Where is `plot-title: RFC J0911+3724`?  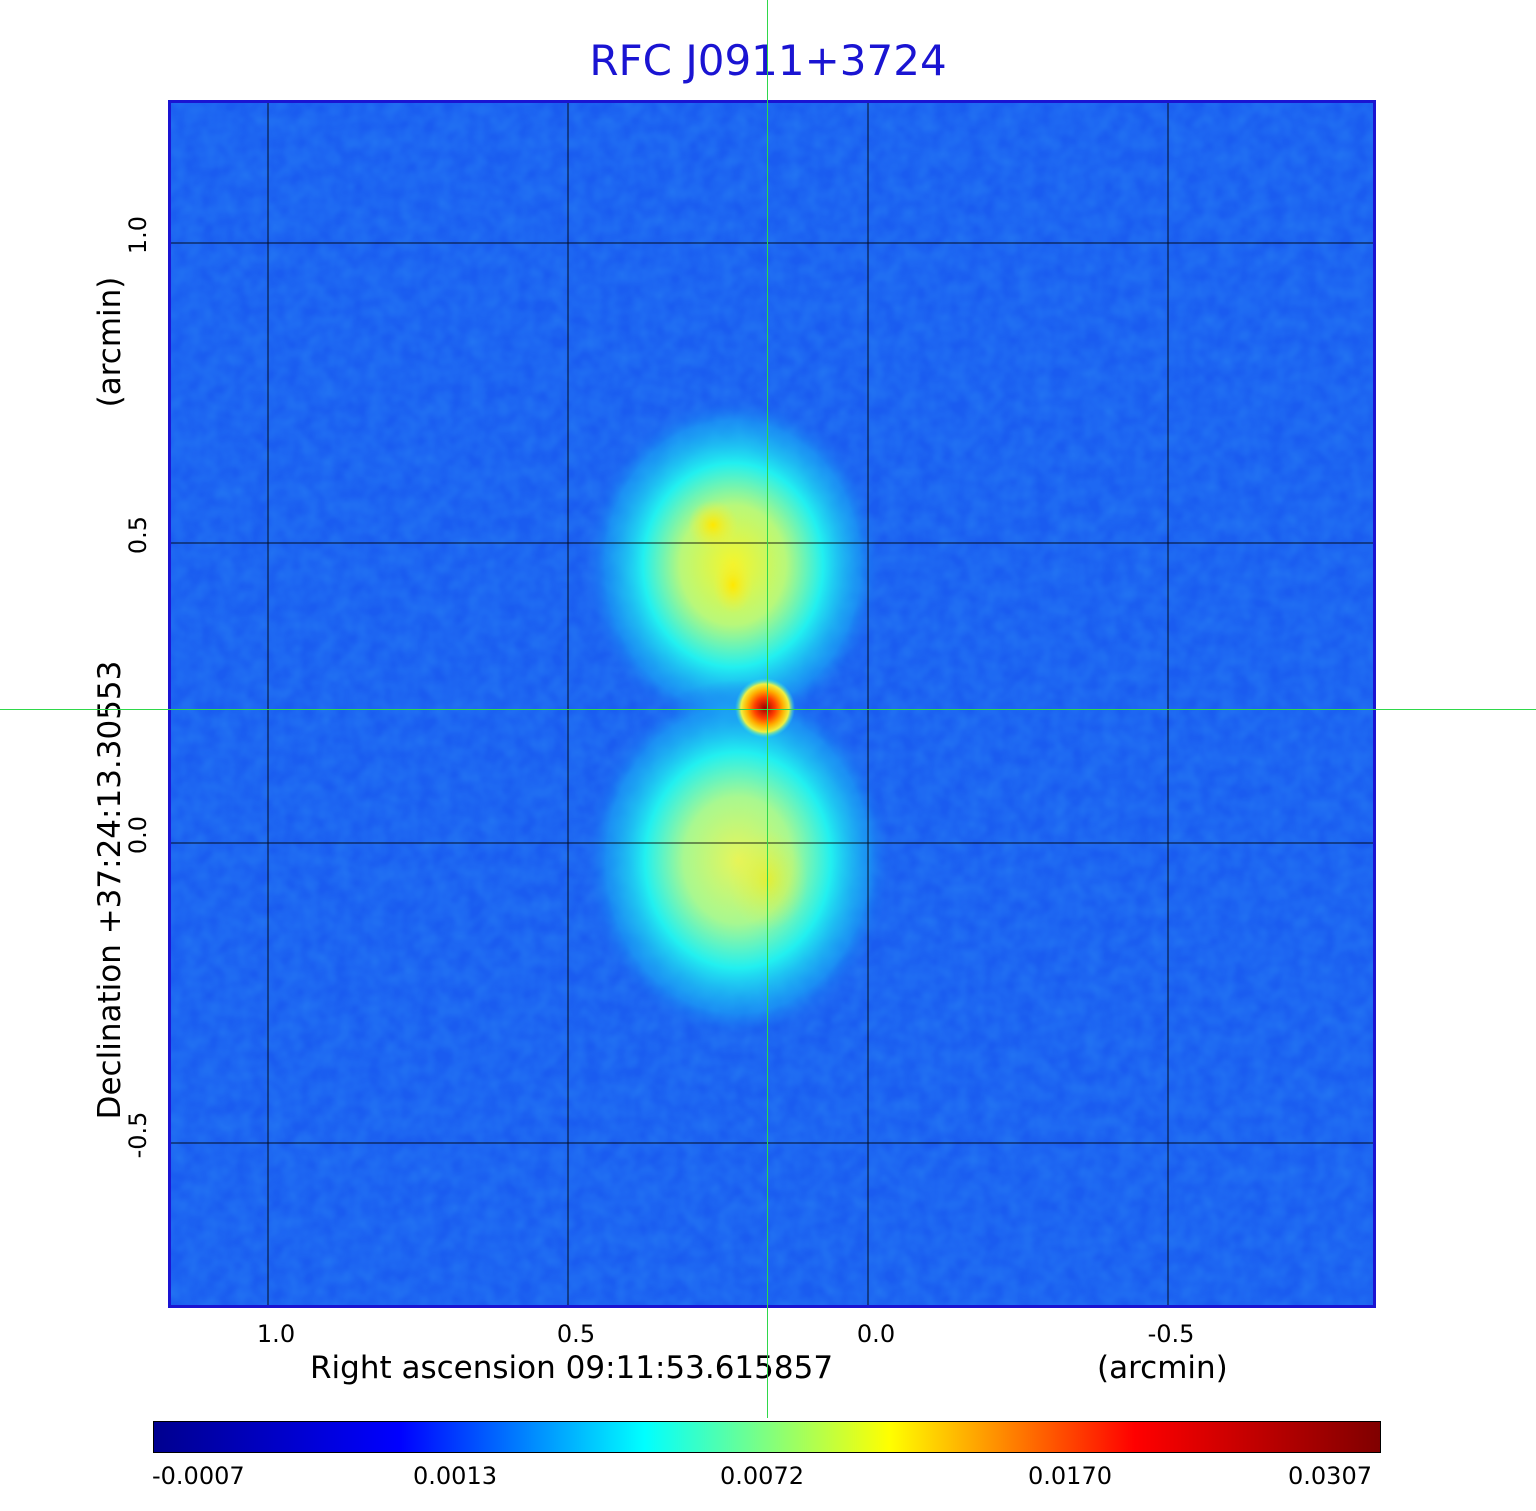
plot-title: RFC J0911+3724 is located at coordinates (768, 60).